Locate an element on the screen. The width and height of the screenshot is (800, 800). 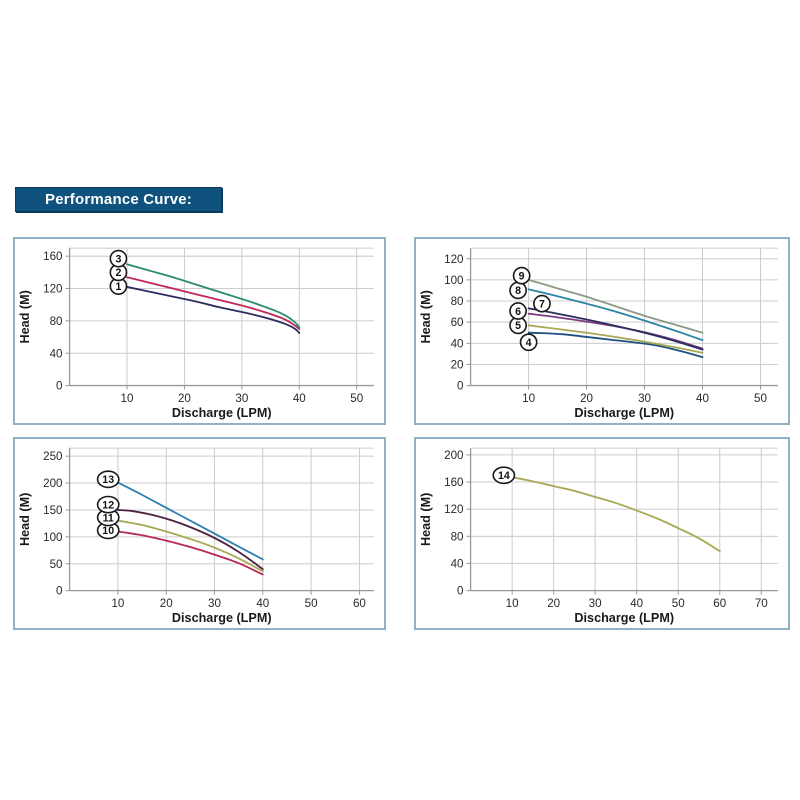
svg-text: 7 is located at coordinates (542, 304).